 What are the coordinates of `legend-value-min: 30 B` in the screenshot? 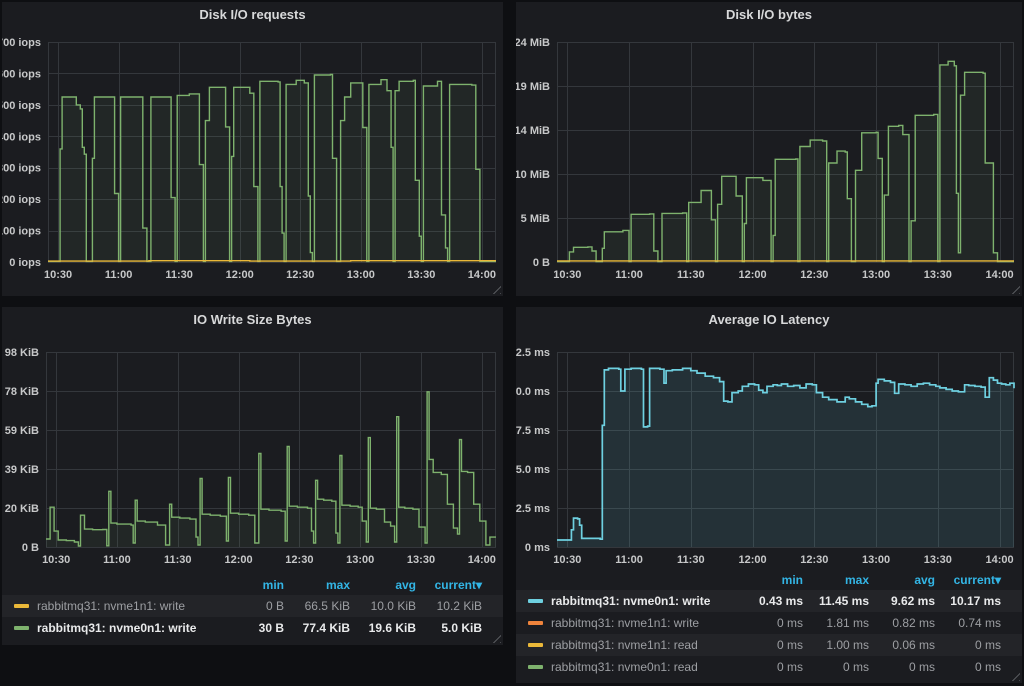 It's located at (271, 628).